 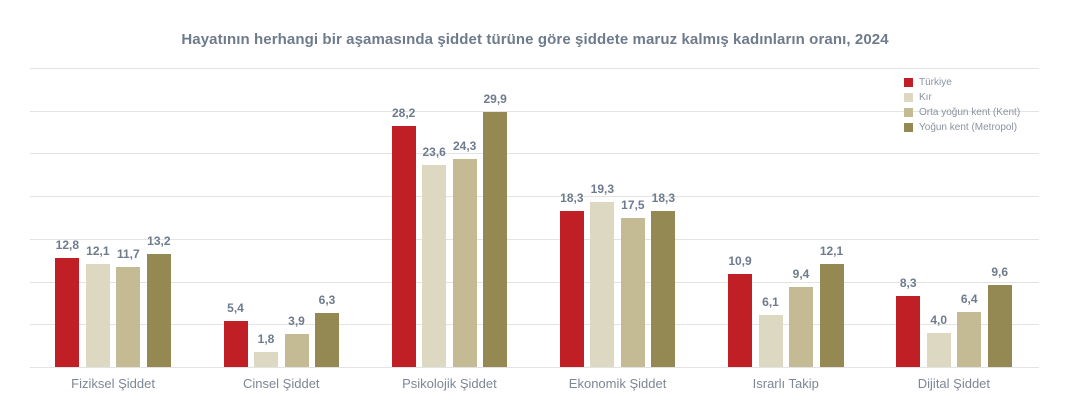 I want to click on data-label: 6,3, so click(x=327, y=300).